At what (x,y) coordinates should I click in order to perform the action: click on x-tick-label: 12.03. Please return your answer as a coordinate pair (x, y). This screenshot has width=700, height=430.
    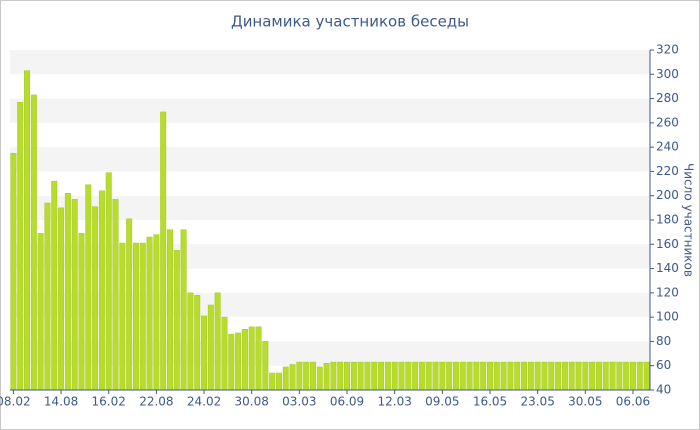
    Looking at the image, I should click on (395, 402).